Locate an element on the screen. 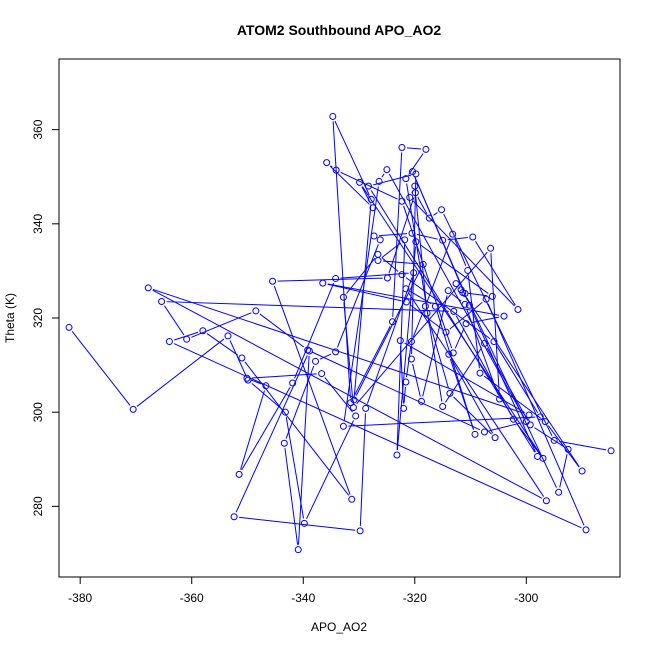 The image size is (650, 650). x-axis: -380 -360 -340 -320 -300 is located at coordinates (303, 590).